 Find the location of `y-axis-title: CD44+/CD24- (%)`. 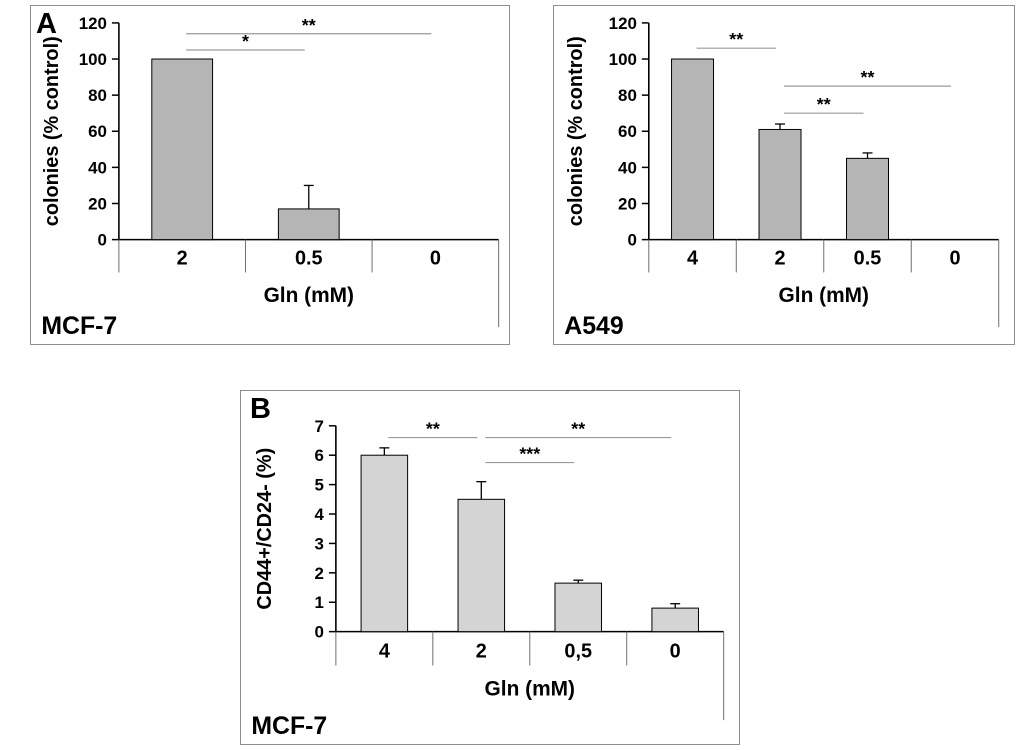

y-axis-title: CD44+/CD24- (%) is located at coordinates (265, 529).